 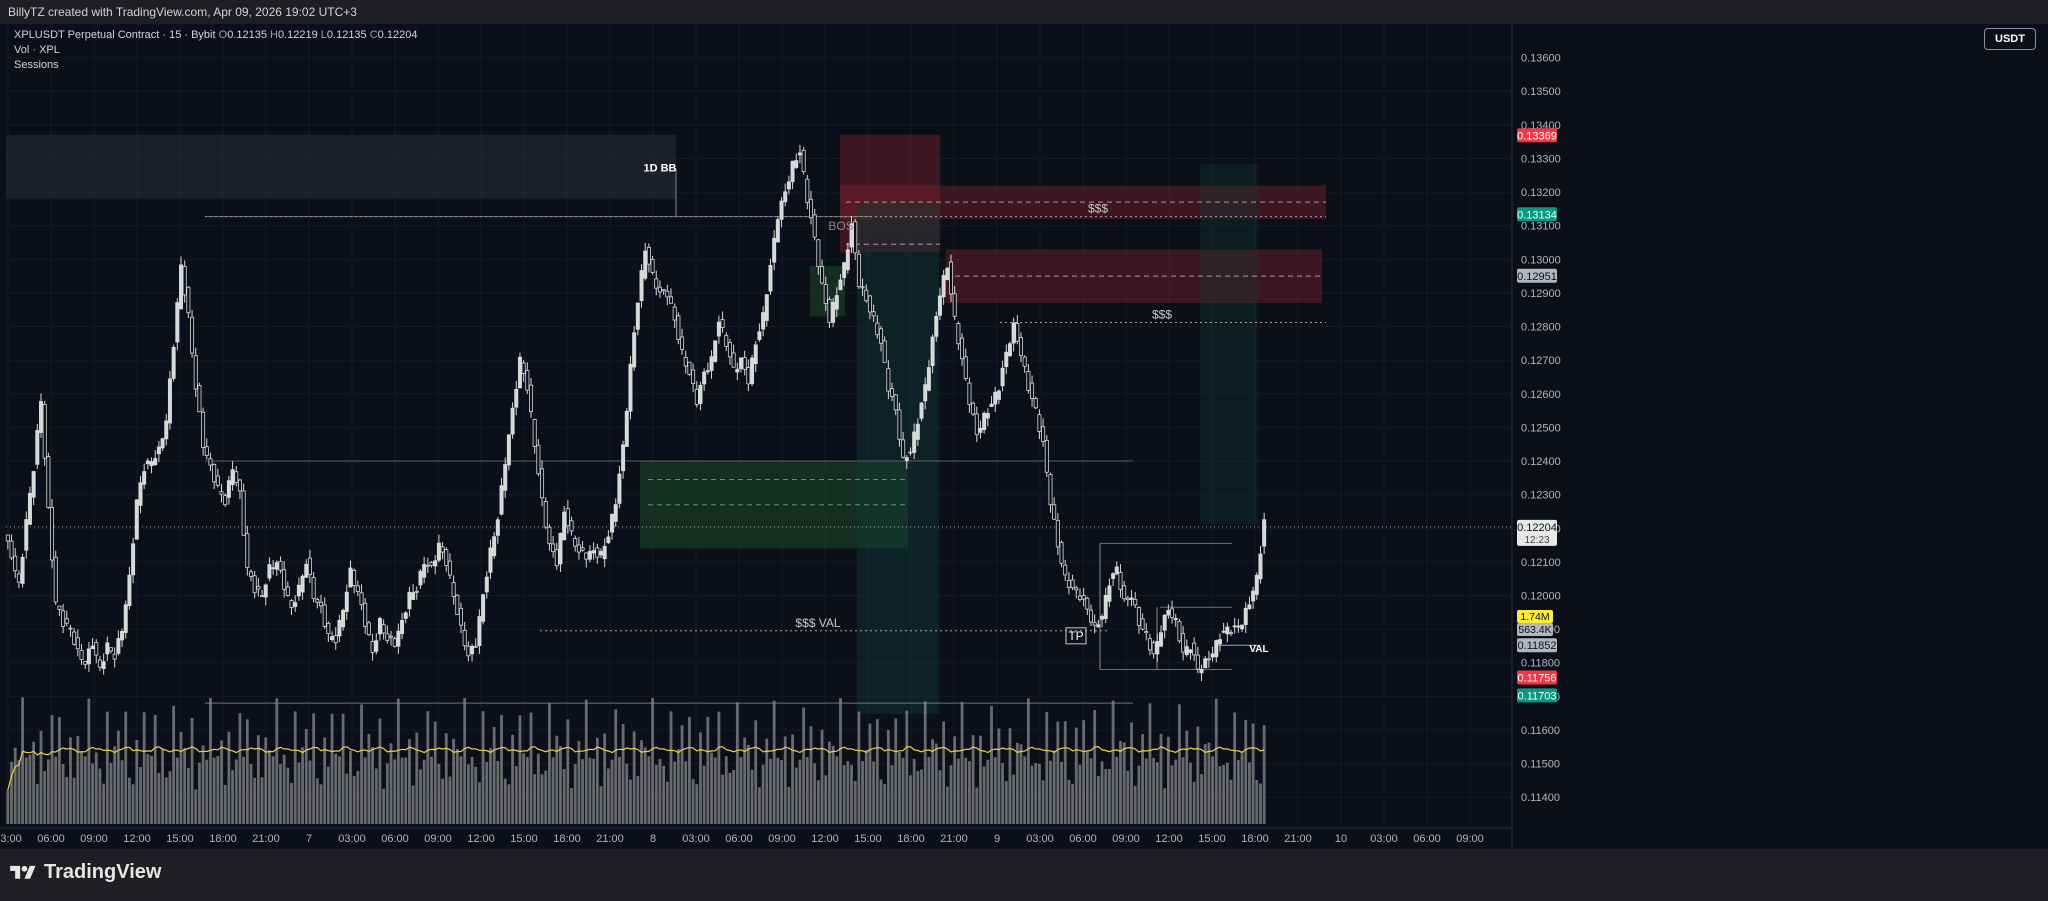 What do you see at coordinates (954, 839) in the screenshot?
I see `x-tick-label: 21:00` at bounding box center [954, 839].